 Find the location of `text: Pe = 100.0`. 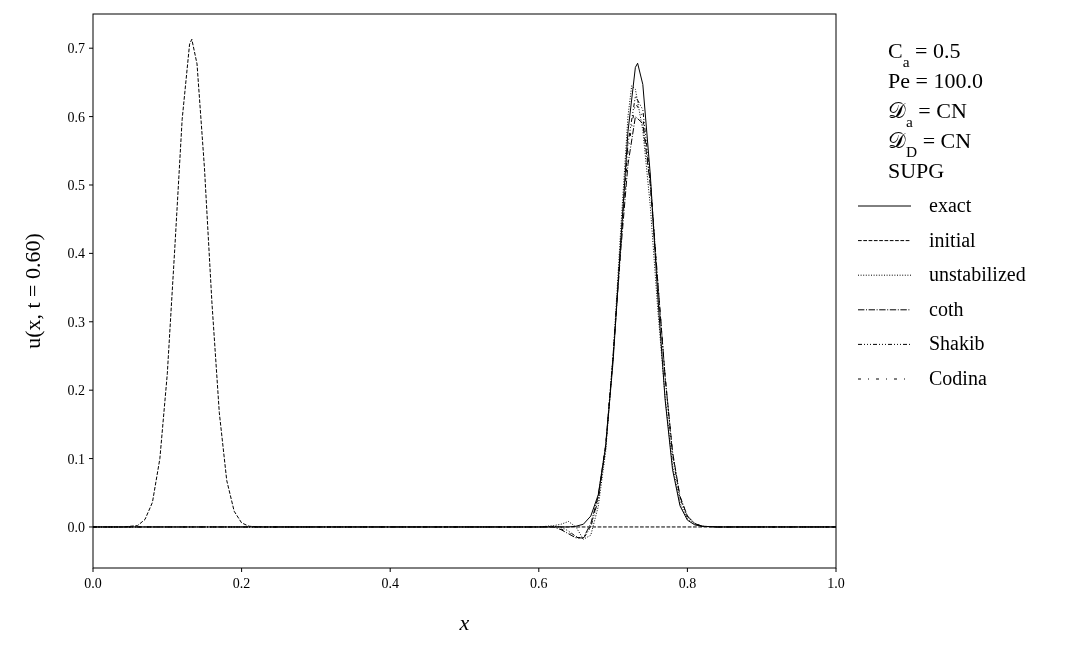

text: Pe = 100.0 is located at coordinates (935, 80).